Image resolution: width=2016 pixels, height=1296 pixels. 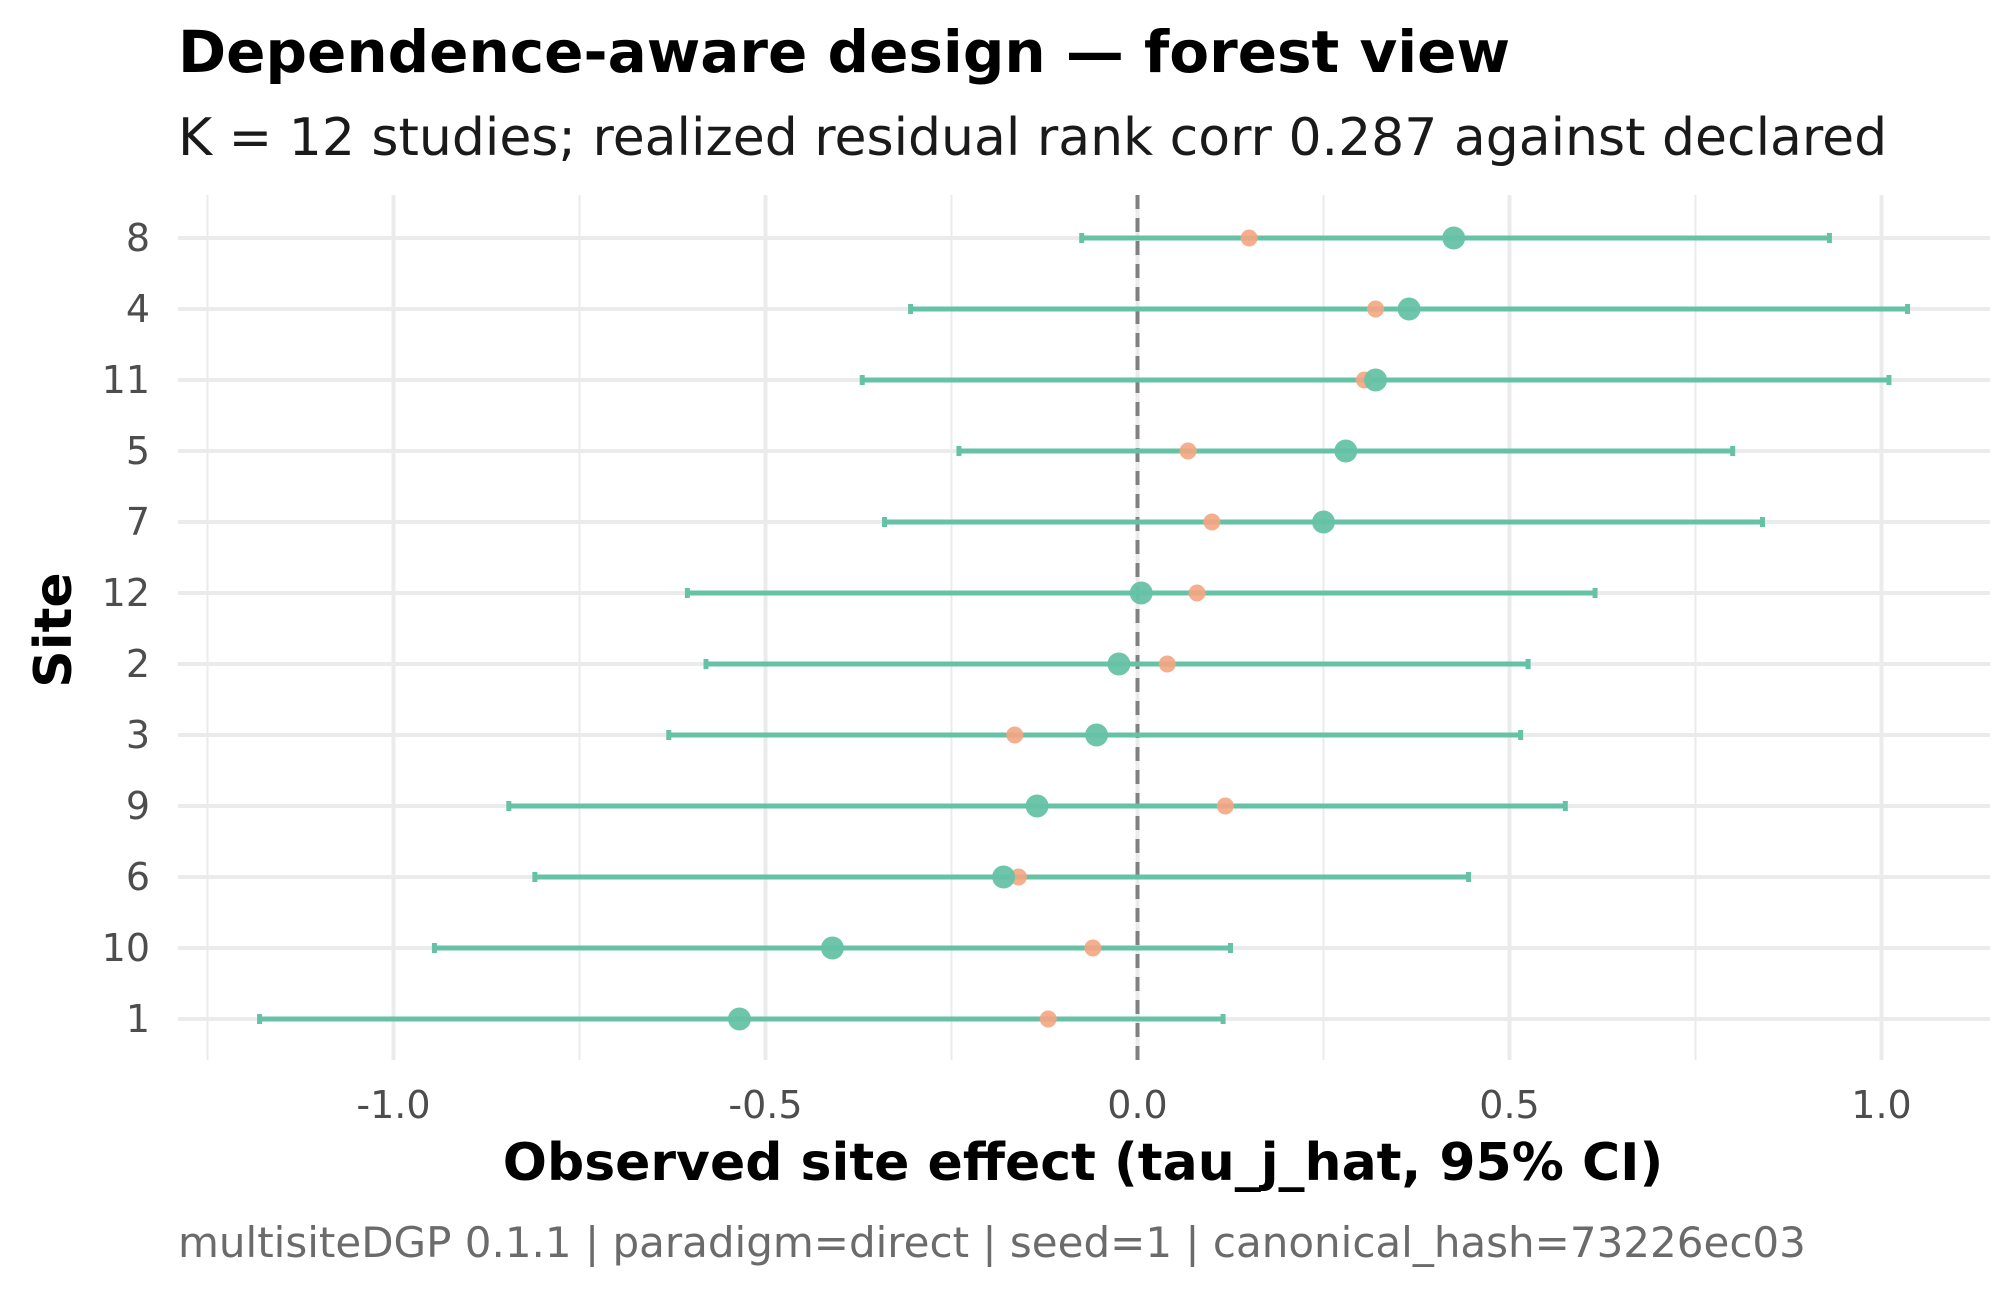 I want to click on x-tick-label: 0.0, so click(x=1137, y=1105).